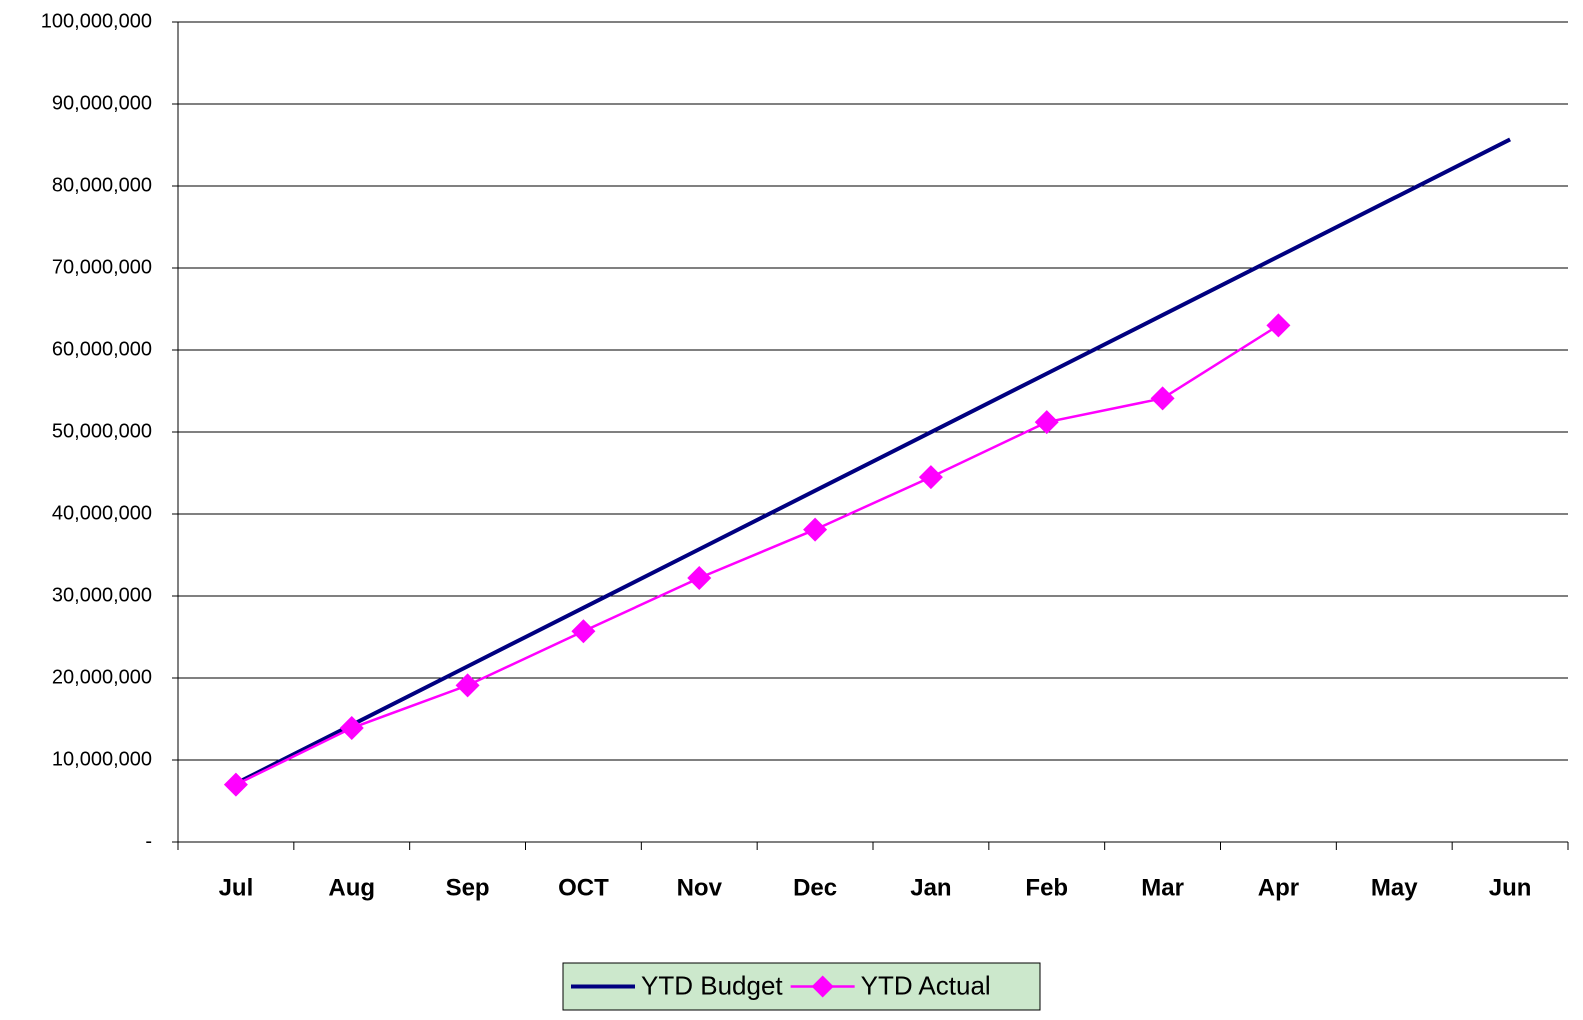 The height and width of the screenshot is (1020, 1583). What do you see at coordinates (102, 595) in the screenshot?
I see `y-tick-label: 30,000,000` at bounding box center [102, 595].